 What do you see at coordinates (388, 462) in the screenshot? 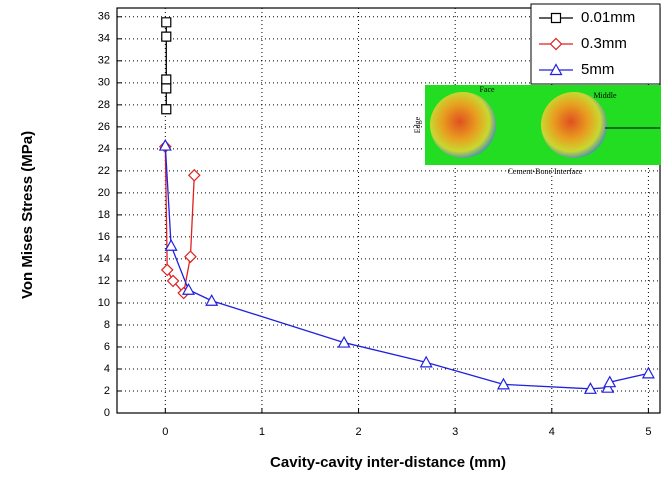
I see `x-axis-label: Cavity-cavity inter-distance (mm)` at bounding box center [388, 462].